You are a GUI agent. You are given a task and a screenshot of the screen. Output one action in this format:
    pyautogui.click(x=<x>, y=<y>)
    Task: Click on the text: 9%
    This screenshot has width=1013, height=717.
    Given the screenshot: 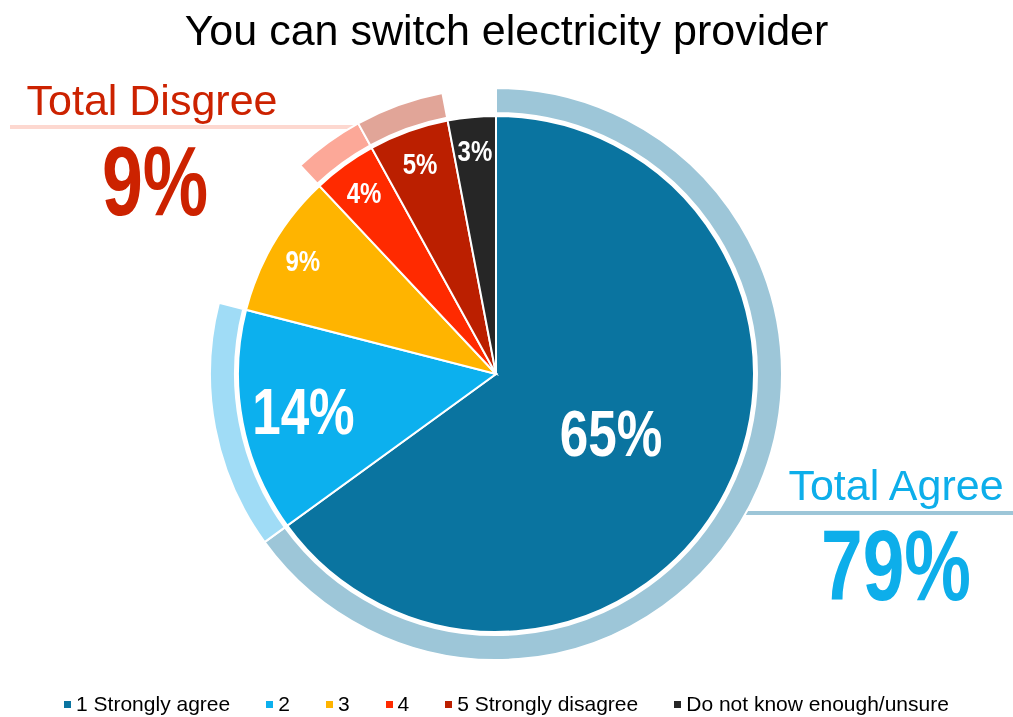 What is the action you would take?
    pyautogui.click(x=155, y=181)
    